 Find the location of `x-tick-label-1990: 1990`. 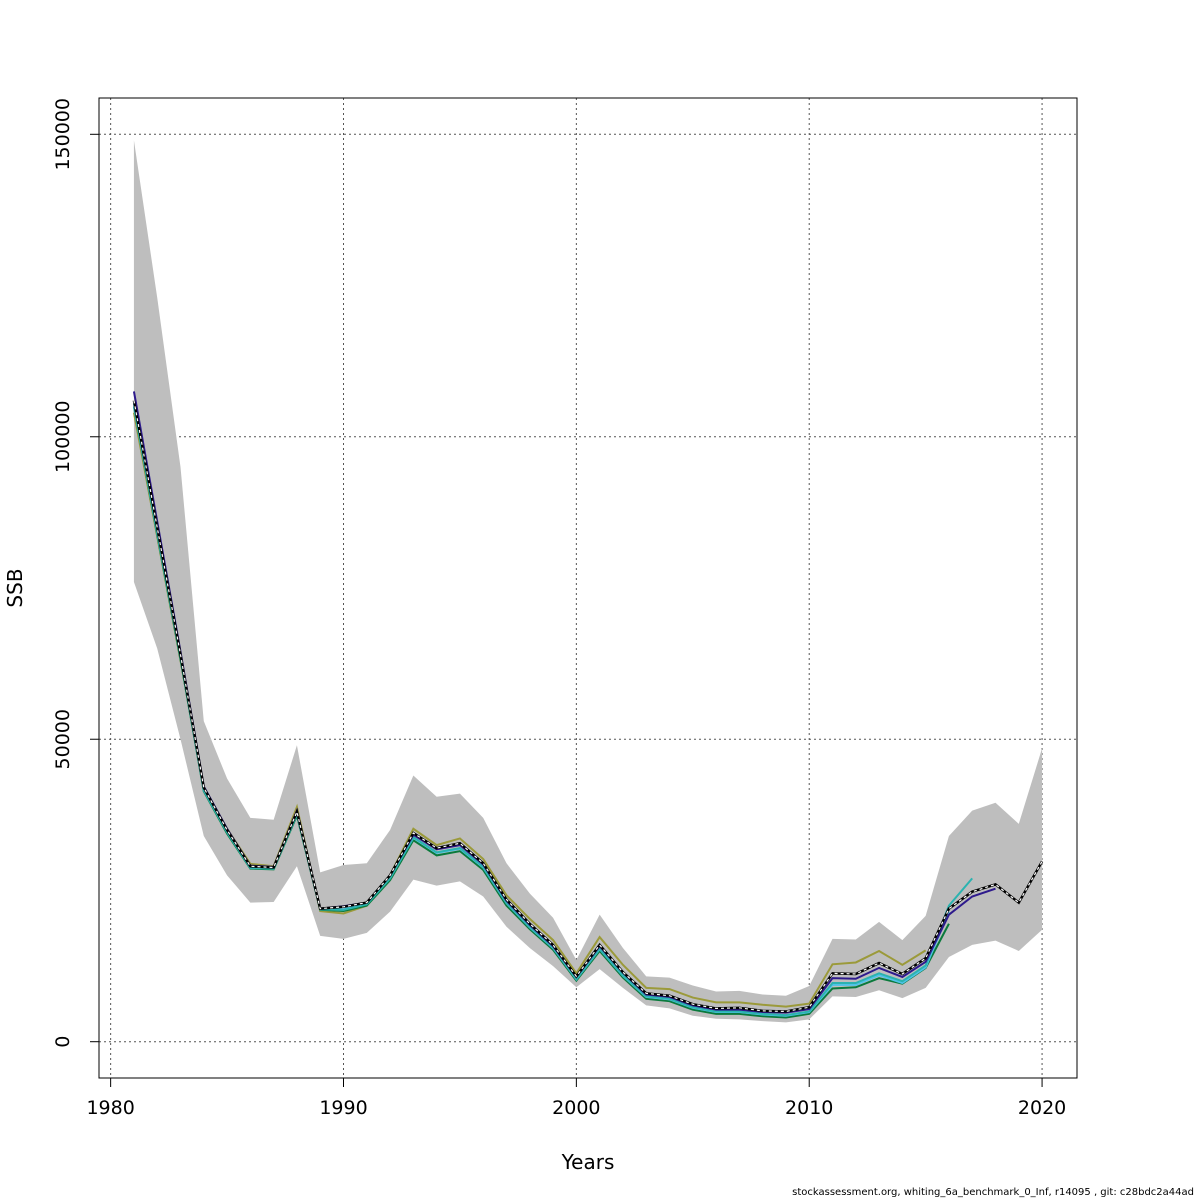

x-tick-label-1990: 1990 is located at coordinates (343, 1108).